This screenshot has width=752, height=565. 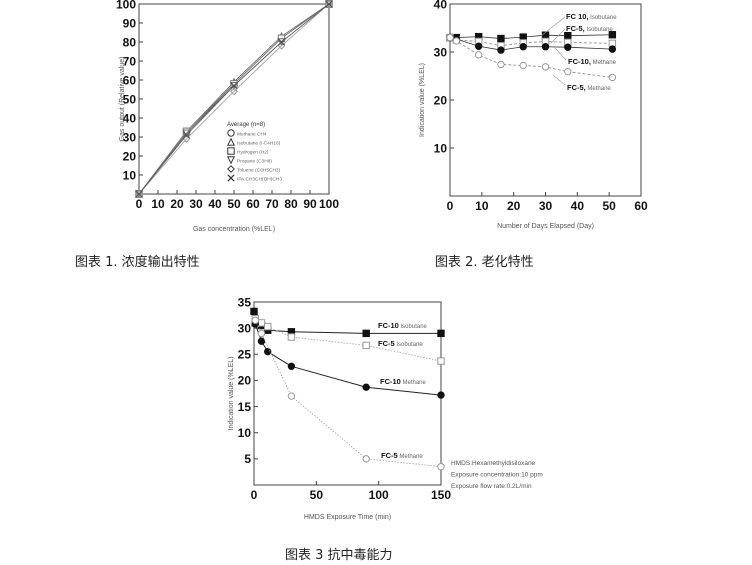 I want to click on chart-2-x-axis-label: Number of Days Elapsed (Day), so click(x=545, y=226).